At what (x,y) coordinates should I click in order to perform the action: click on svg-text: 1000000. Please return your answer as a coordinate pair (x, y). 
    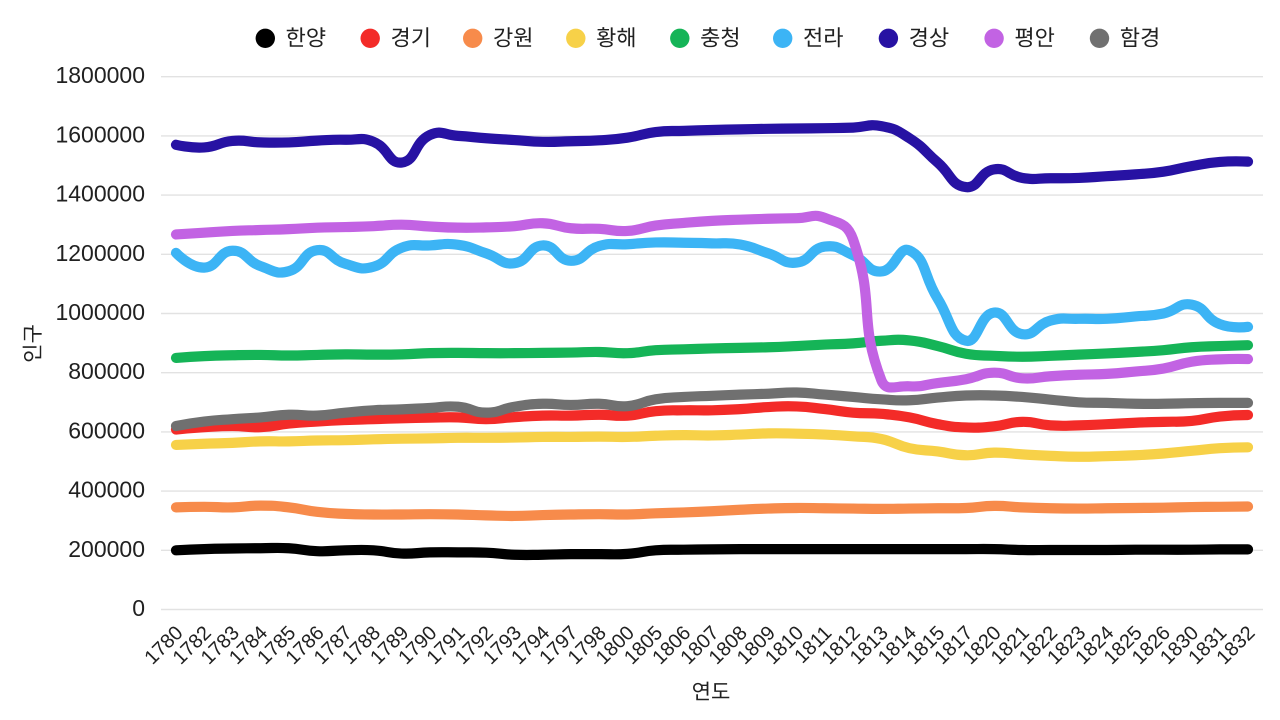
    Looking at the image, I should click on (100, 312).